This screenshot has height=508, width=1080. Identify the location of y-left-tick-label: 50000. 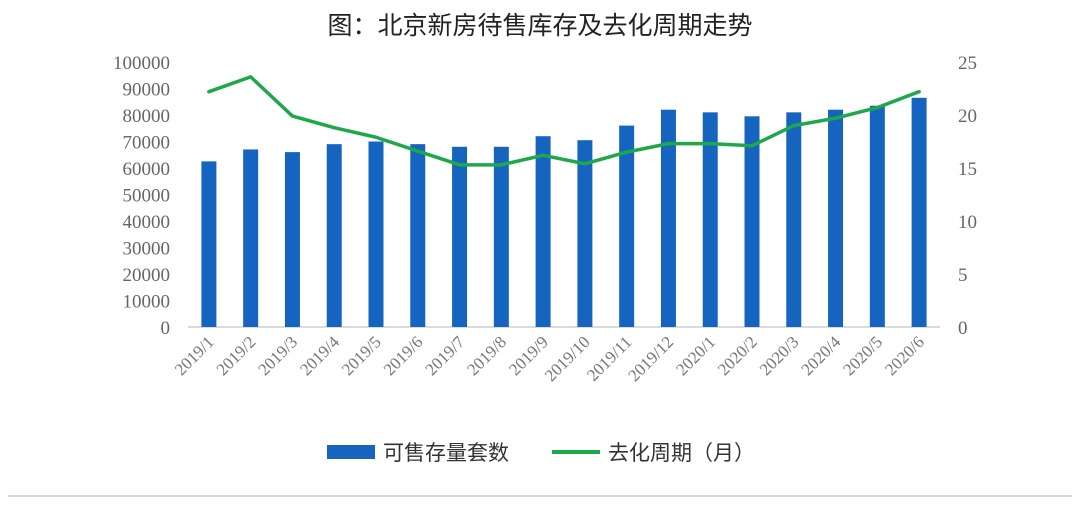
(147, 196).